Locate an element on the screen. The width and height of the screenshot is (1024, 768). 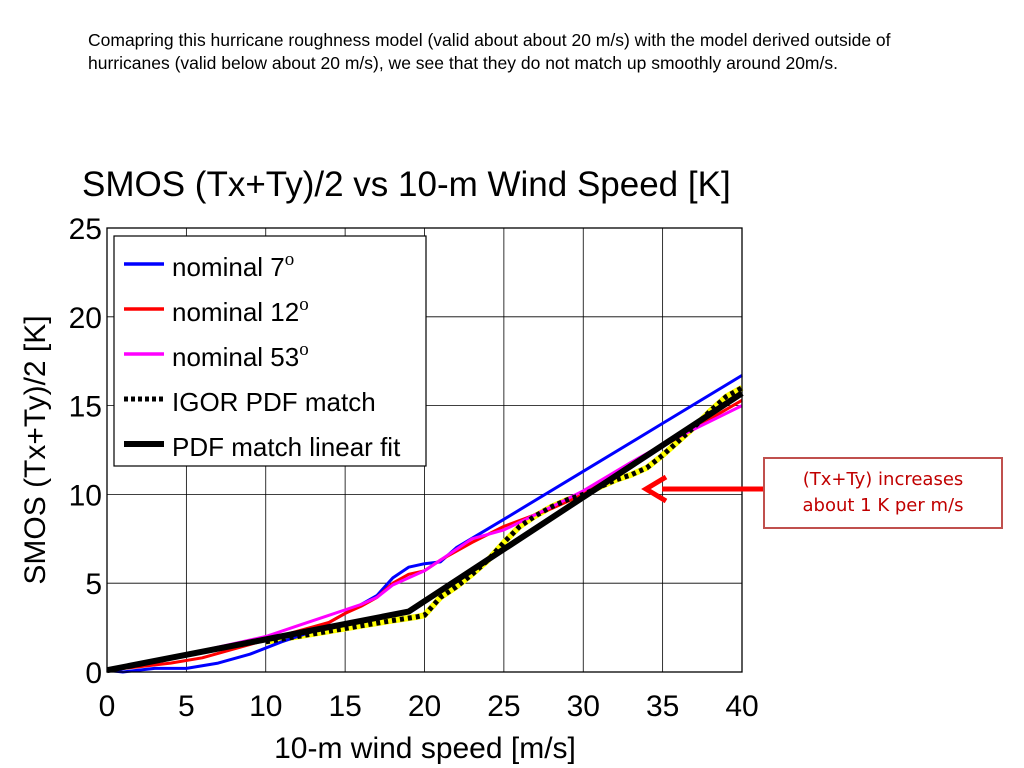
y-tick-label: 5 is located at coordinates (93, 584).